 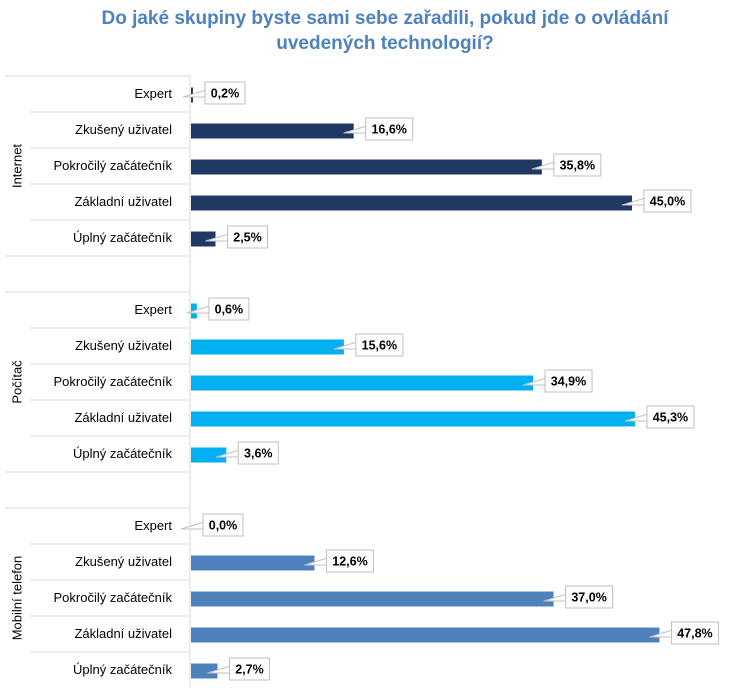 I want to click on chart-title-line-2: uvedených technologií?, so click(x=385, y=43).